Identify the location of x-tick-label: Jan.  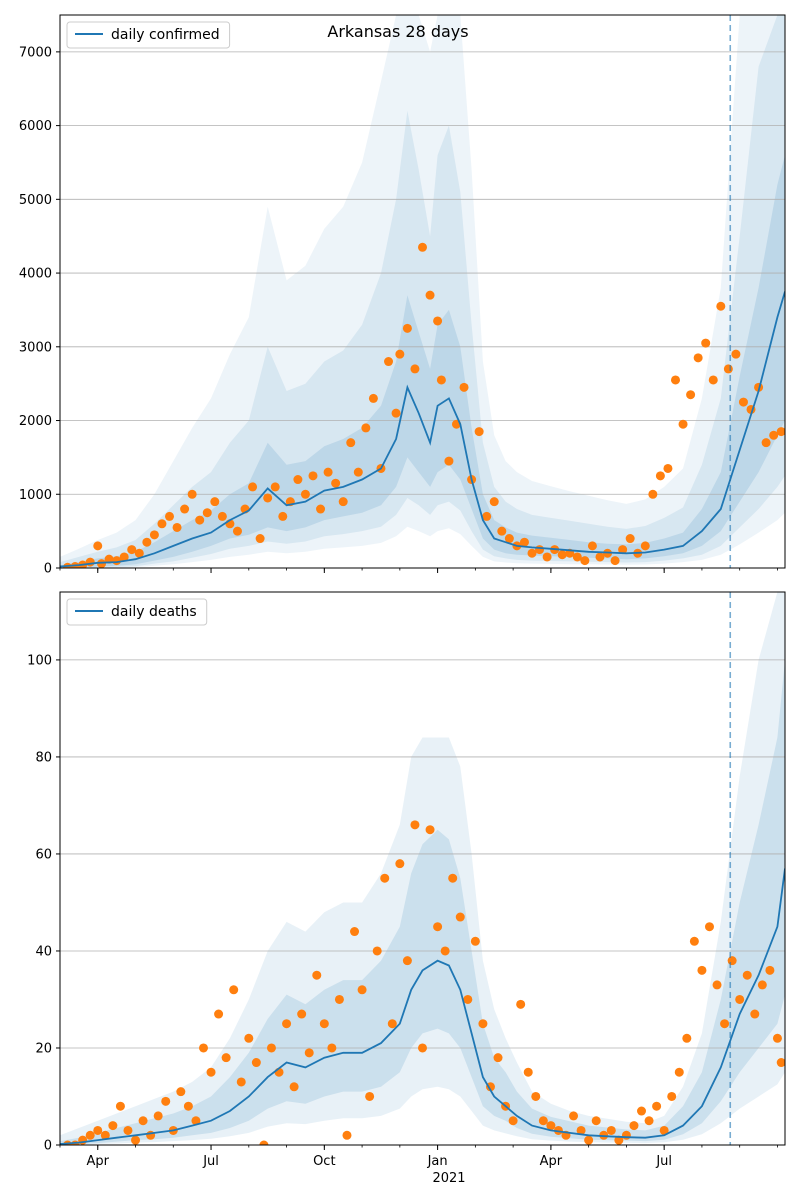
(437, 1161).